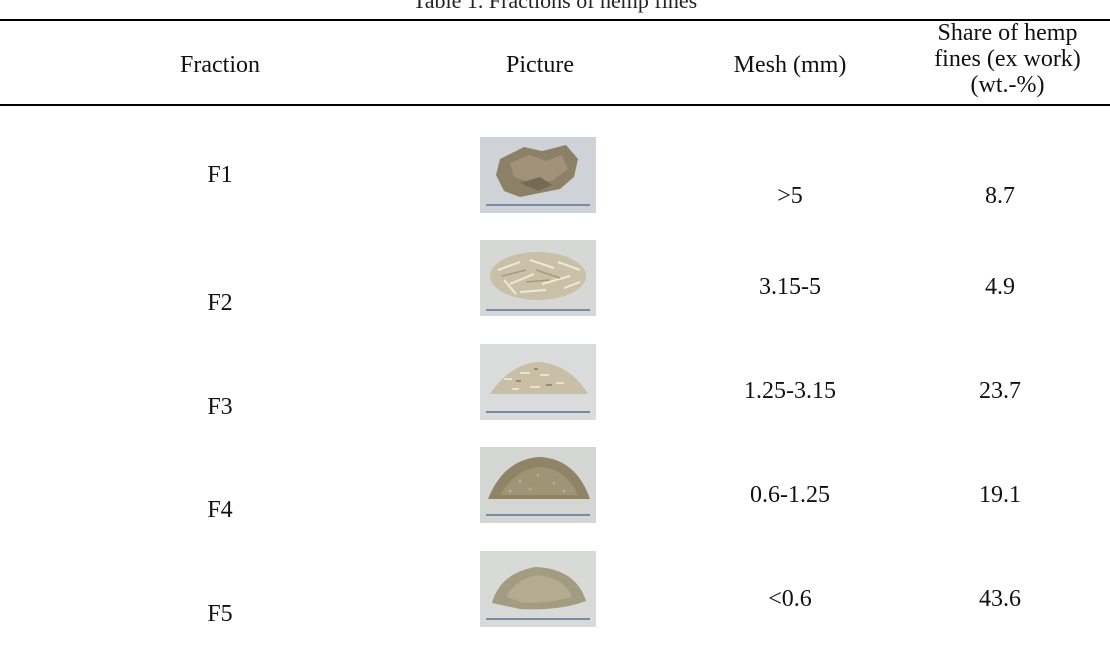 This screenshot has height=646, width=1110. What do you see at coordinates (790, 196) in the screenshot?
I see `row-f1-mesh: >5` at bounding box center [790, 196].